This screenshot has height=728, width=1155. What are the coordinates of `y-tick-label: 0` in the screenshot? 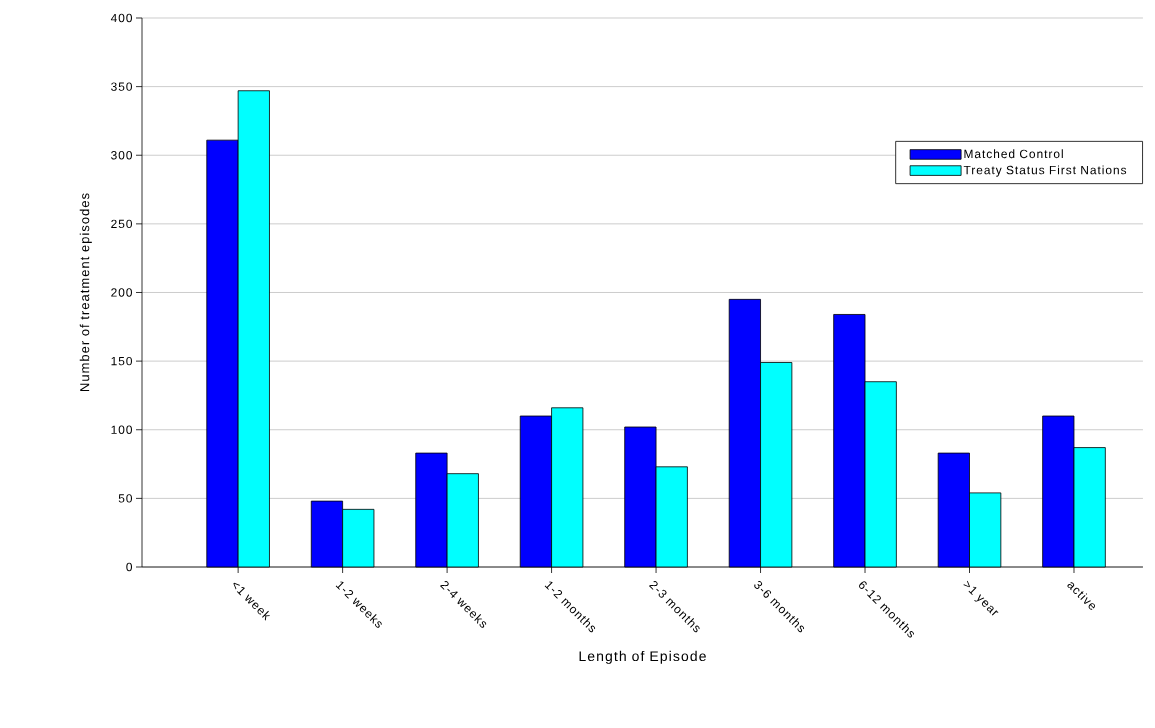 It's located at (129, 567).